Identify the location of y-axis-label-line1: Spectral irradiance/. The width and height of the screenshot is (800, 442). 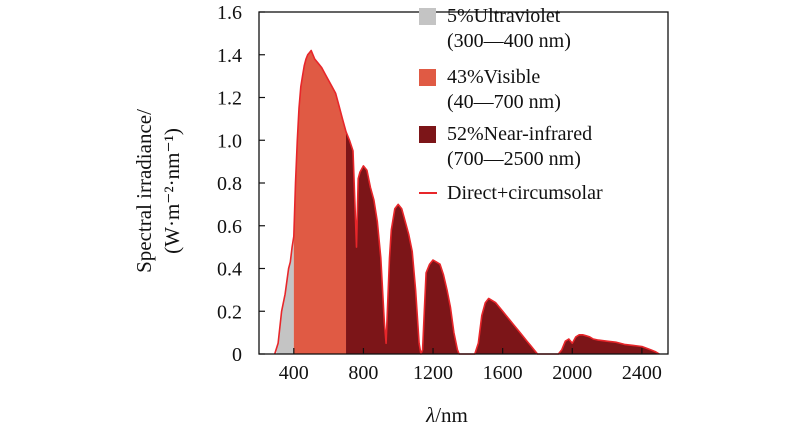
(144, 191).